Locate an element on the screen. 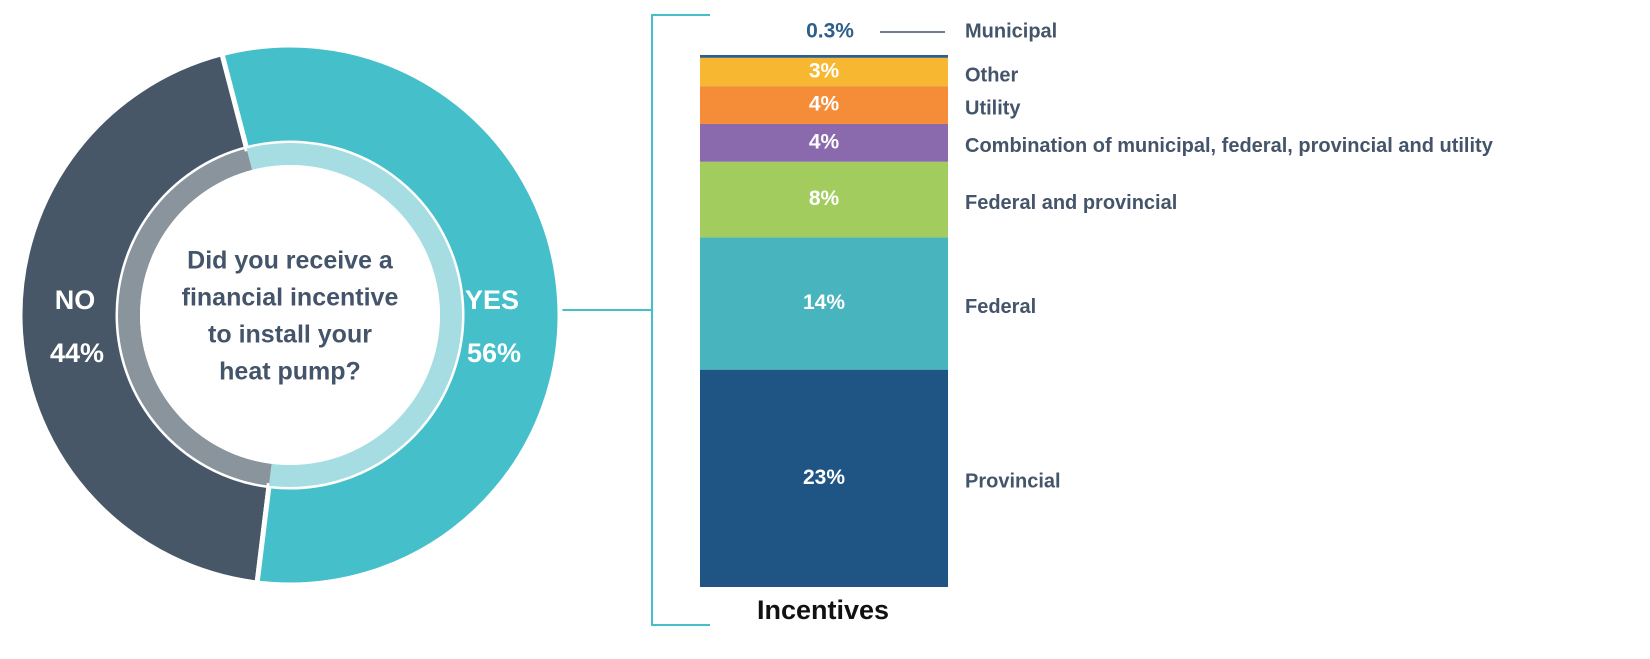 The width and height of the screenshot is (1650, 659). segment-value-label: 8% is located at coordinates (824, 198).